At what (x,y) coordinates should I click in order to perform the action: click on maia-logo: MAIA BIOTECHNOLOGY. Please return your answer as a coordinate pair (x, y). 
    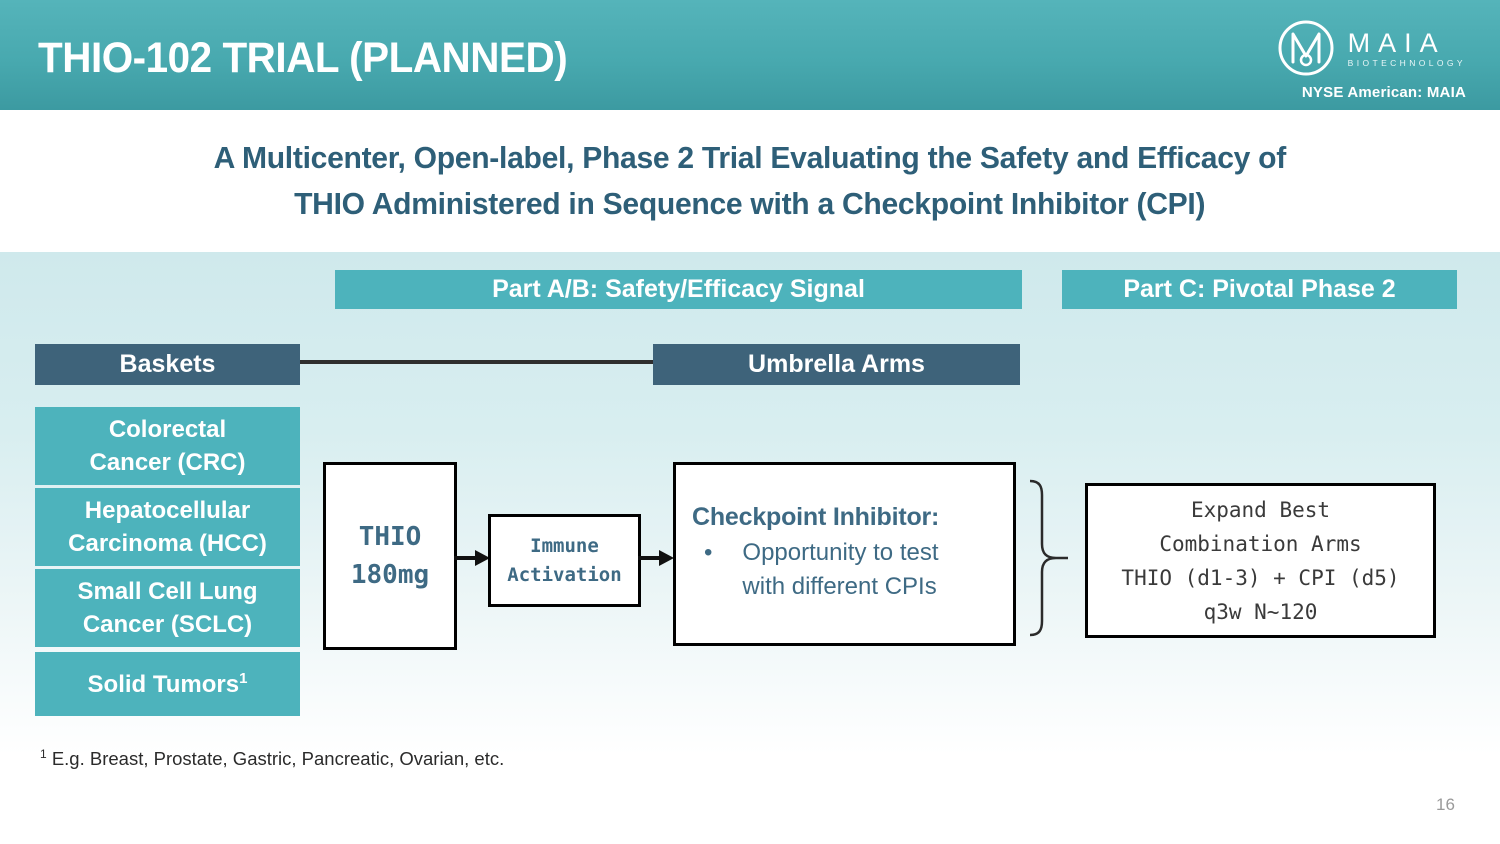
    Looking at the image, I should click on (1371, 48).